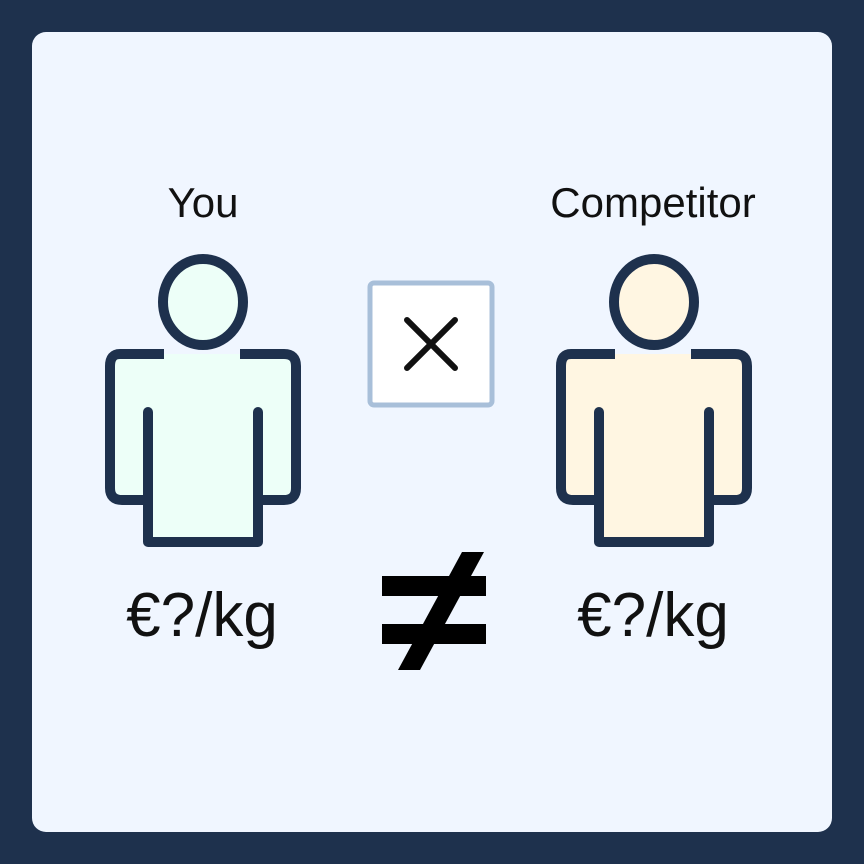  I want to click on competitor-price: €?/kg, so click(653, 615).